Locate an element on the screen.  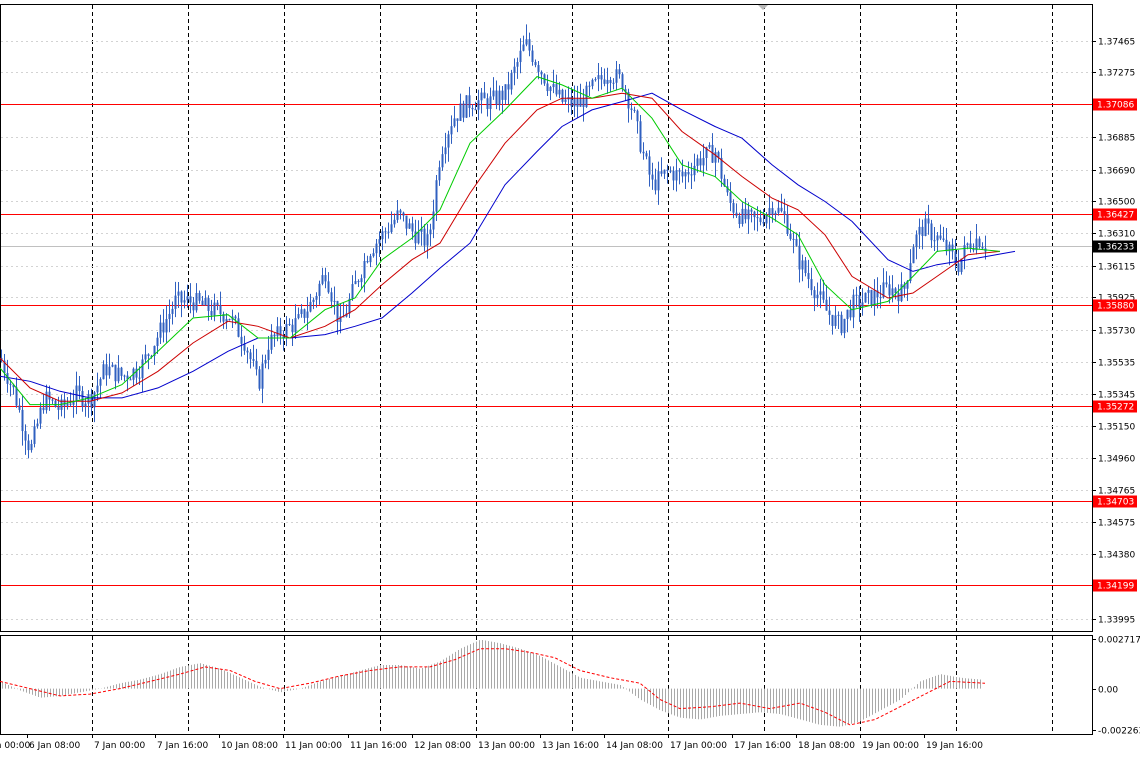
price-tick-label: 1.35730 is located at coordinates (1116, 332).